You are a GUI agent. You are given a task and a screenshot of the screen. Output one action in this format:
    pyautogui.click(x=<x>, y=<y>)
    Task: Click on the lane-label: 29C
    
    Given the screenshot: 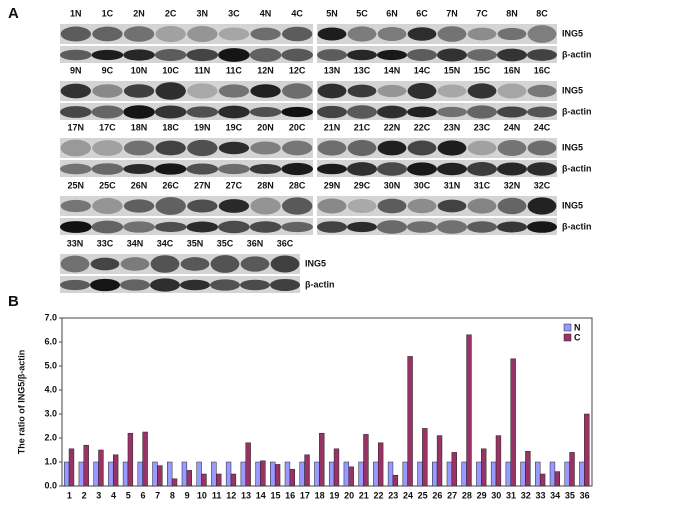 What is the action you would take?
    pyautogui.click(x=362, y=185)
    